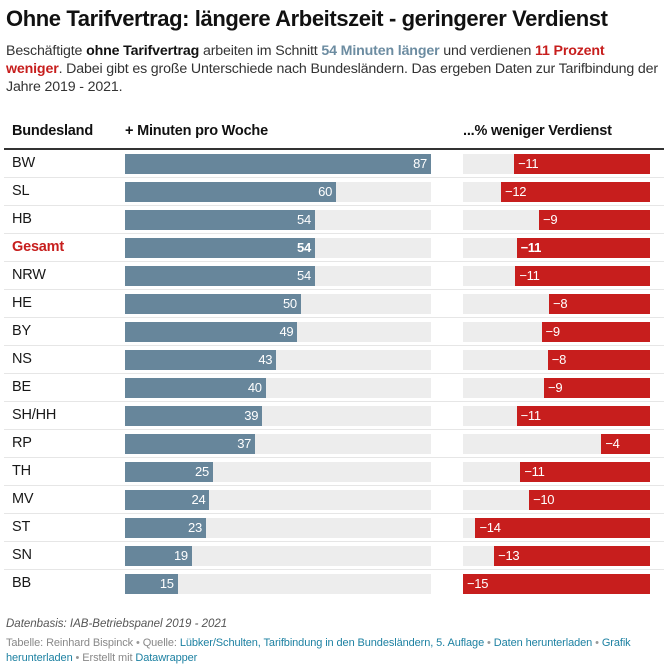  What do you see at coordinates (22, 359) in the screenshot?
I see `row-label: NS` at bounding box center [22, 359].